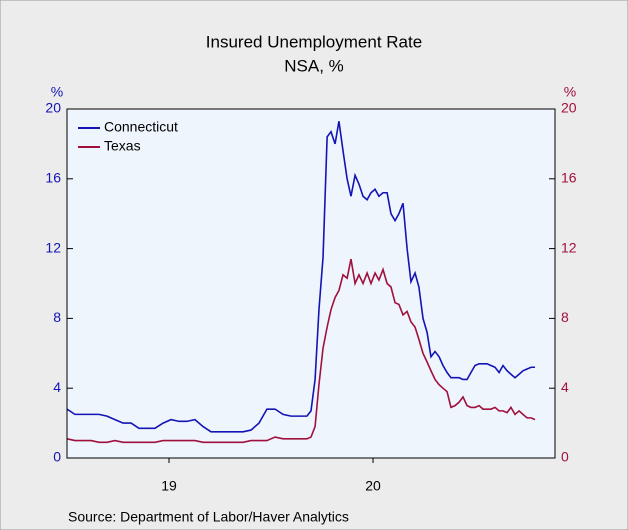 The width and height of the screenshot is (628, 530). I want to click on y-tick-label: 16, so click(53, 178).